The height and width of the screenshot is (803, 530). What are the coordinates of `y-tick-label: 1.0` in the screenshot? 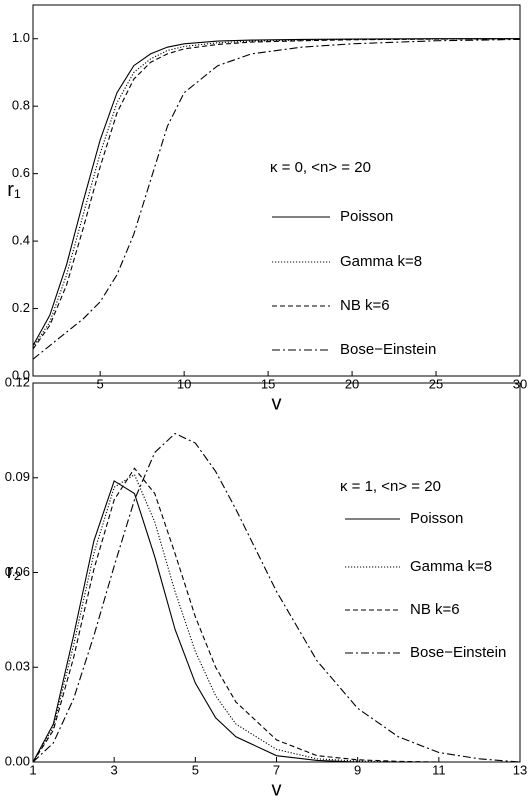 It's located at (21, 37).